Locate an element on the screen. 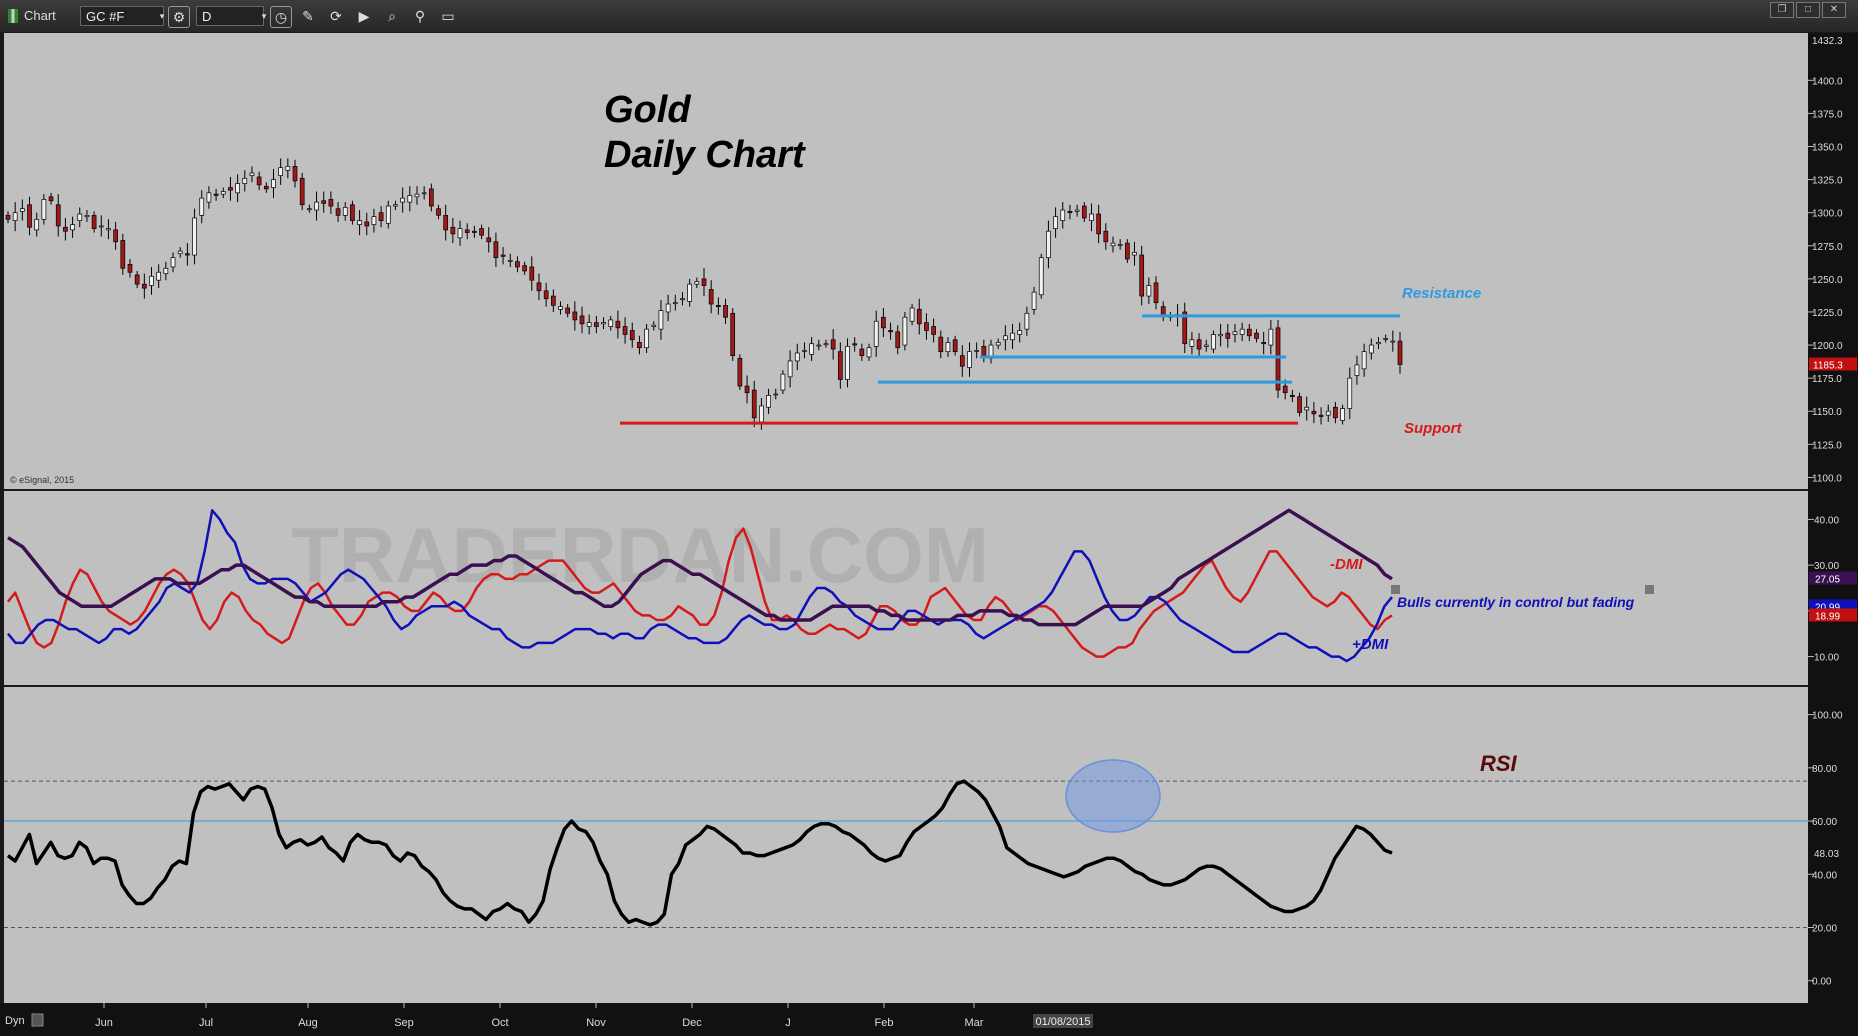 Image resolution: width=1858 pixels, height=1036 pixels. rsi-tick-label: 60.00 is located at coordinates (1824, 822).